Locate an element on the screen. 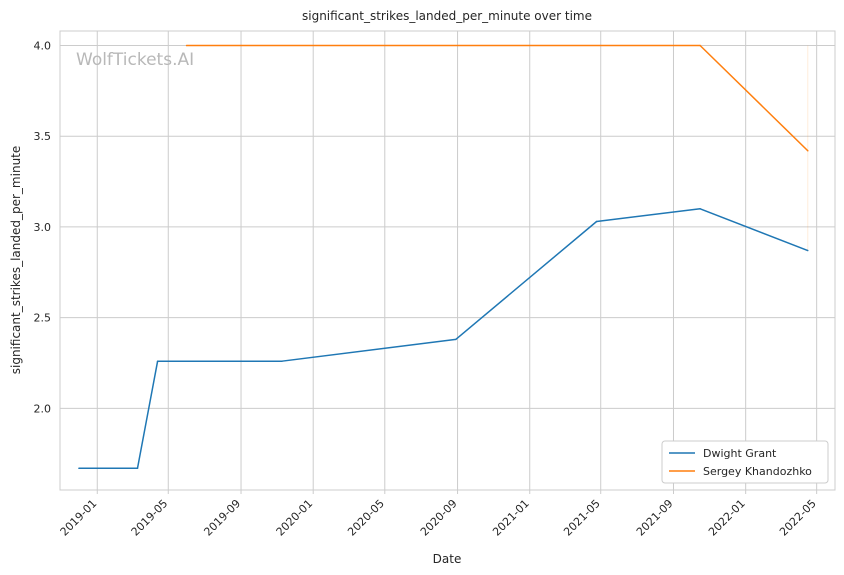 The image size is (844, 575). legend-label-sergey-khandozhko: Sergey Khandozhko is located at coordinates (757, 471).